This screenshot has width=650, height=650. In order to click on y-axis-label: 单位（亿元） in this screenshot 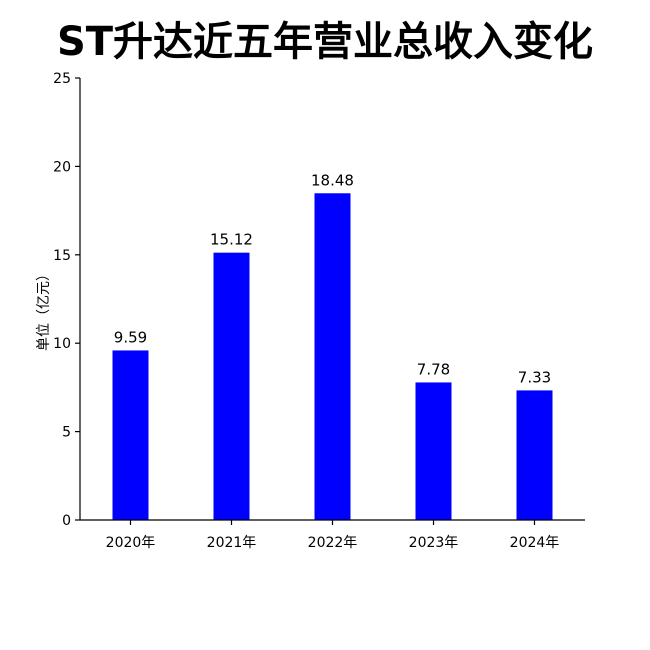, I will do `click(44, 309)`.